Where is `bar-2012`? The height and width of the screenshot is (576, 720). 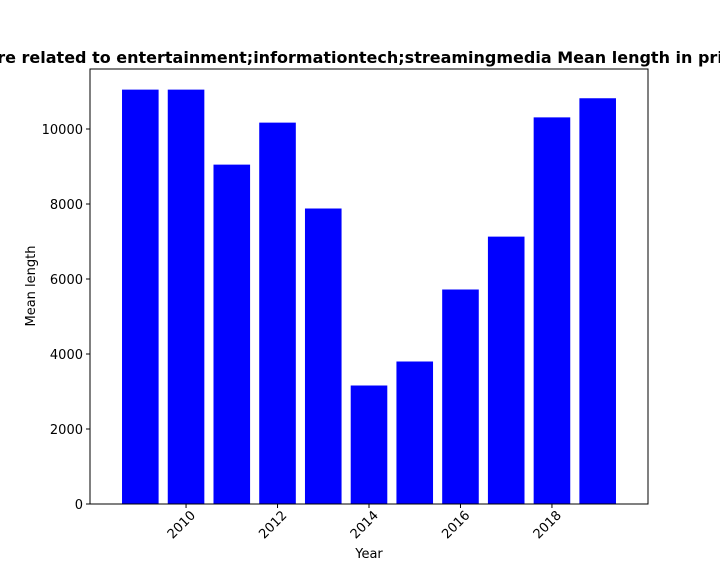 bar-2012 is located at coordinates (277, 313).